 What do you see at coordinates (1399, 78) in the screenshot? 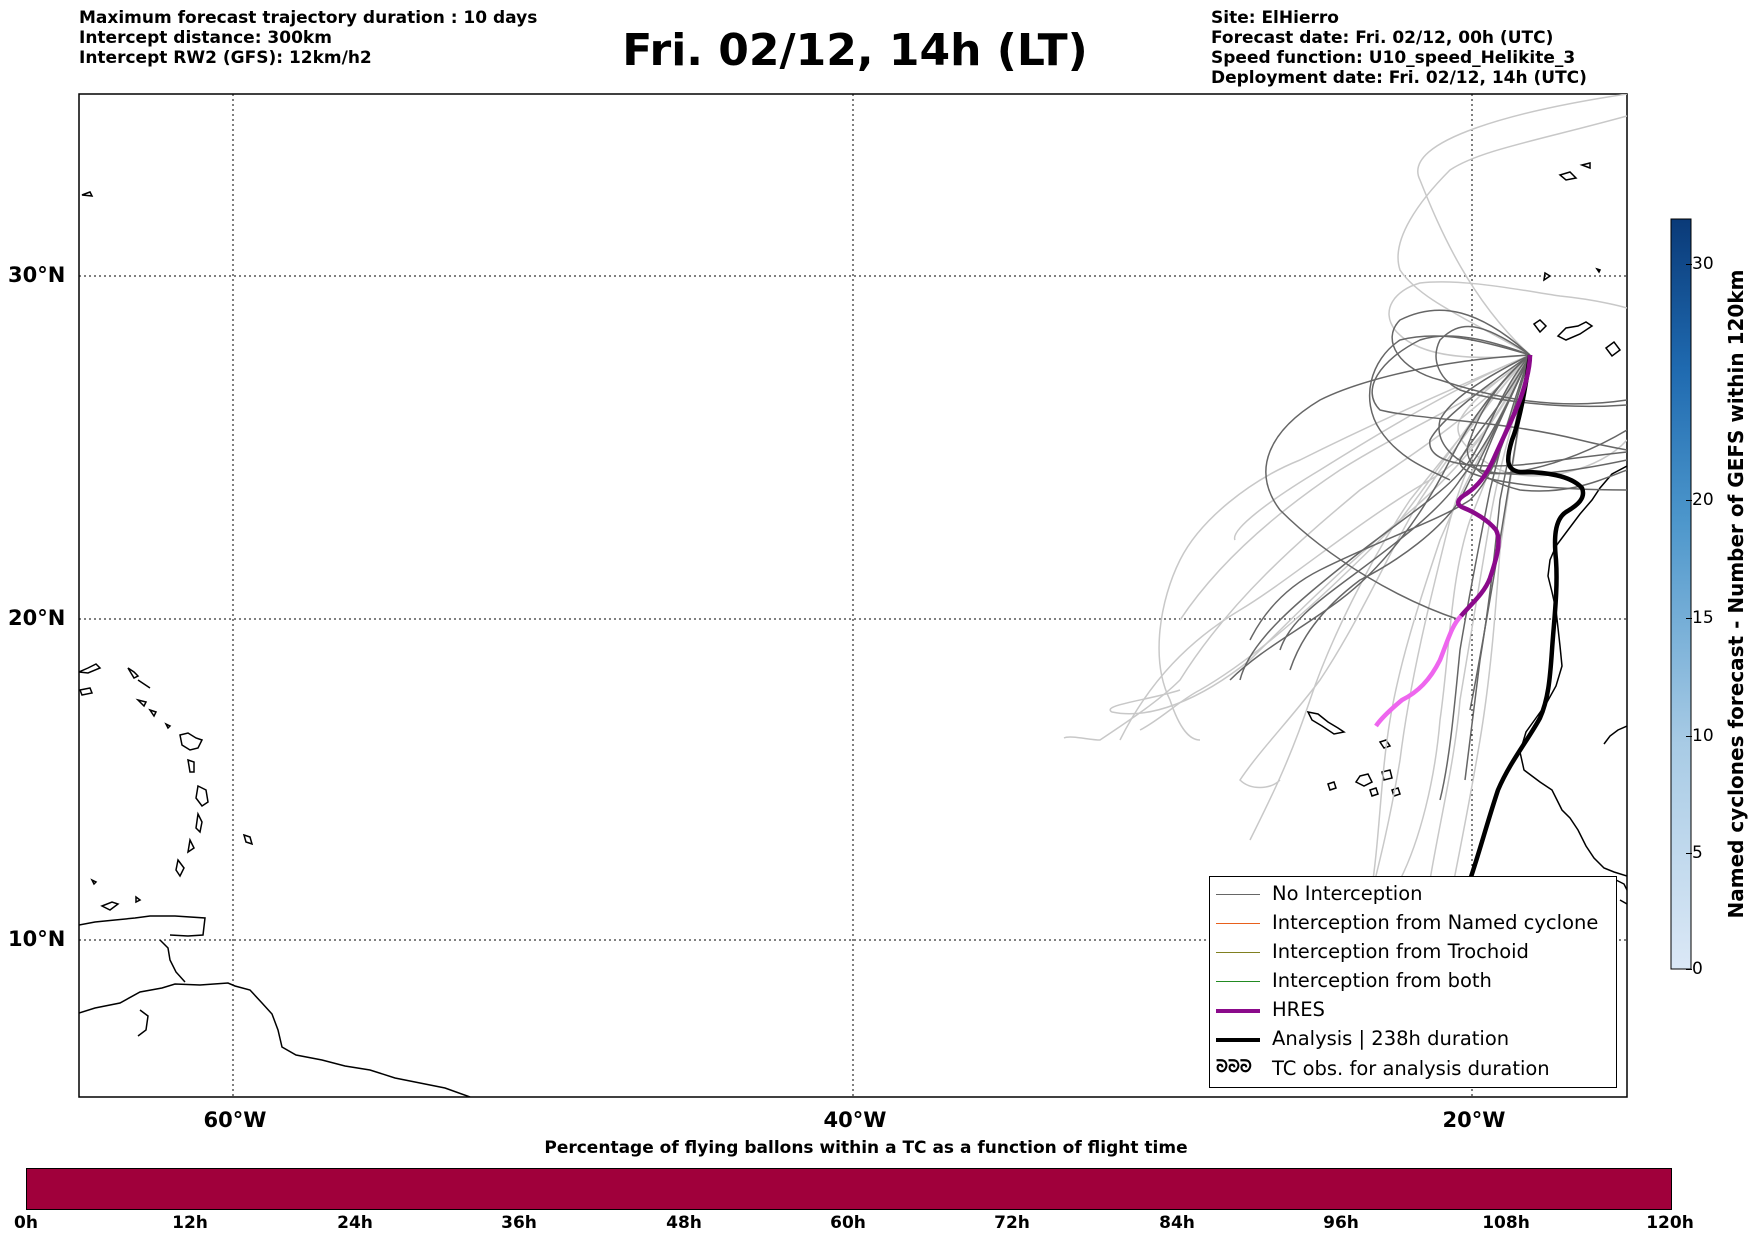
I see `deployment-date-text: Deployment date: Fri. 02/12, 14h (UTC)` at bounding box center [1399, 78].